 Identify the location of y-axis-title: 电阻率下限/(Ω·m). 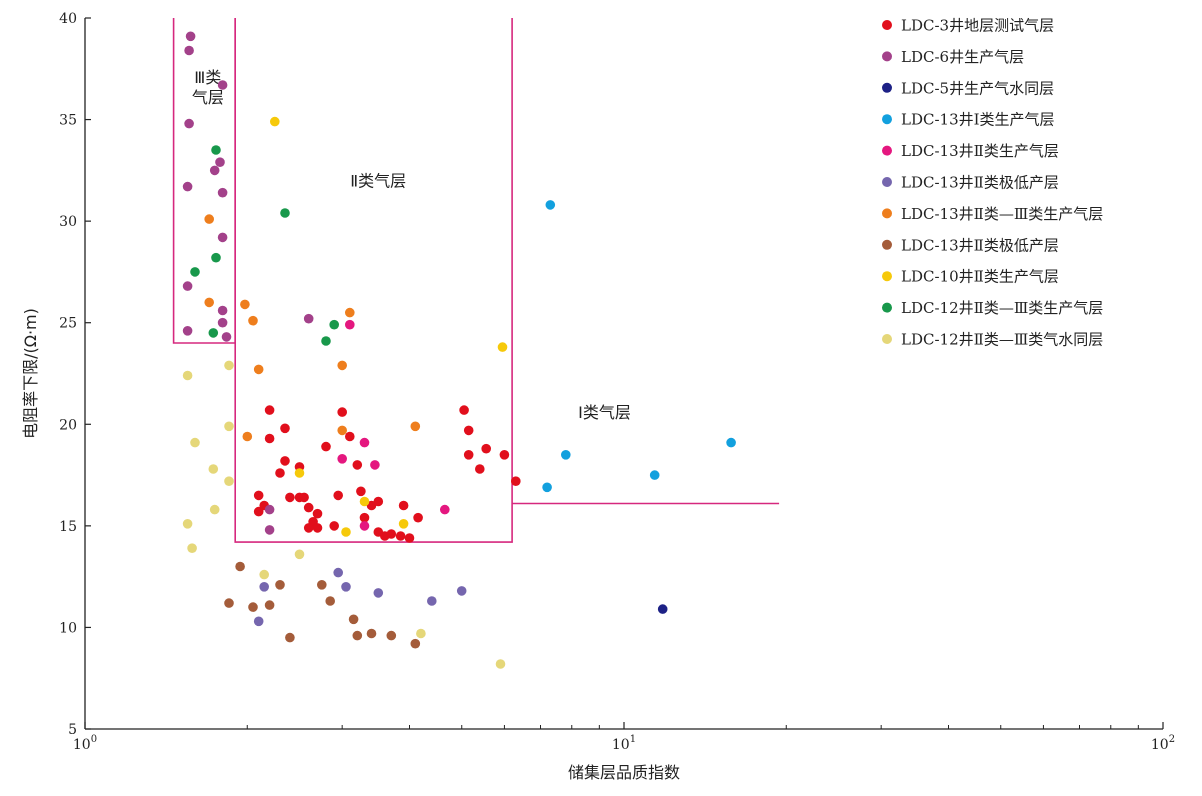
(30, 373).